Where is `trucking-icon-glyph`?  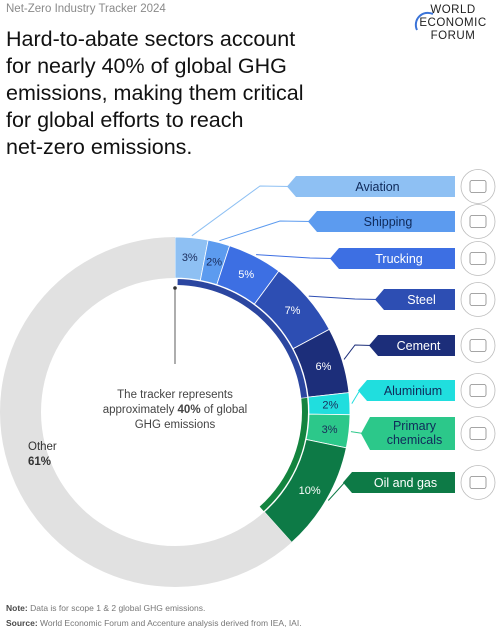
trucking-icon-glyph is located at coordinates (478, 258).